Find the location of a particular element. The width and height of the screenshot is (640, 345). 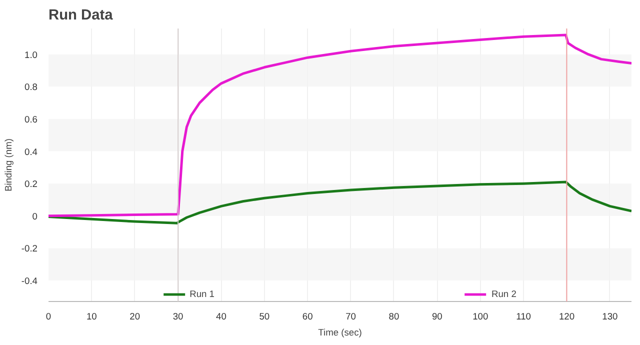

y-tick-label: 0 is located at coordinates (35, 216).